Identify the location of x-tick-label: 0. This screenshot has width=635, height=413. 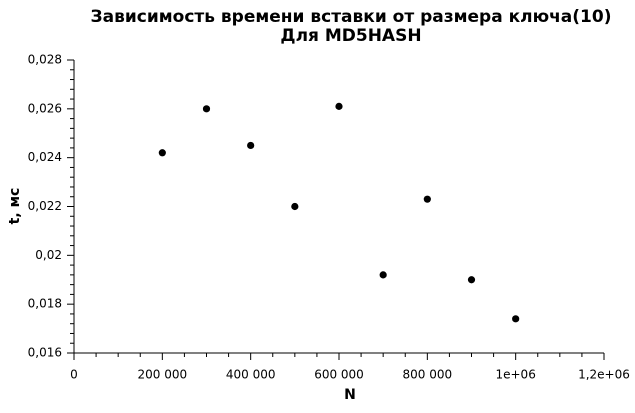
(74, 375).